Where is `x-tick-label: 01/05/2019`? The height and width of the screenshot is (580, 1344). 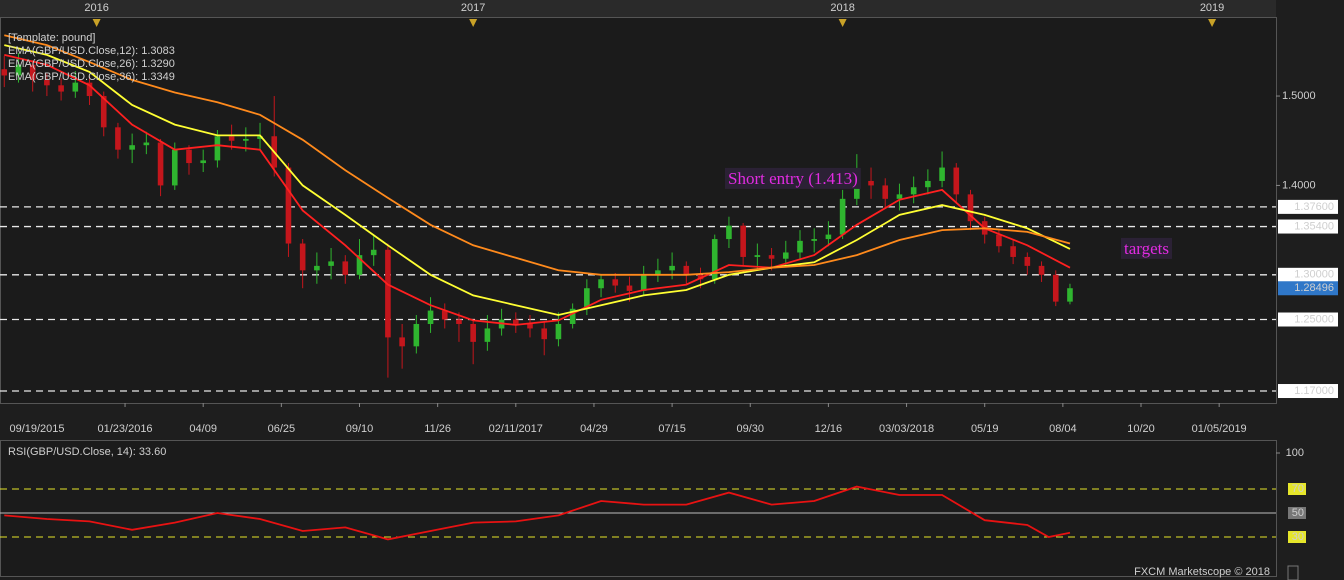 x-tick-label: 01/05/2019 is located at coordinates (1219, 429).